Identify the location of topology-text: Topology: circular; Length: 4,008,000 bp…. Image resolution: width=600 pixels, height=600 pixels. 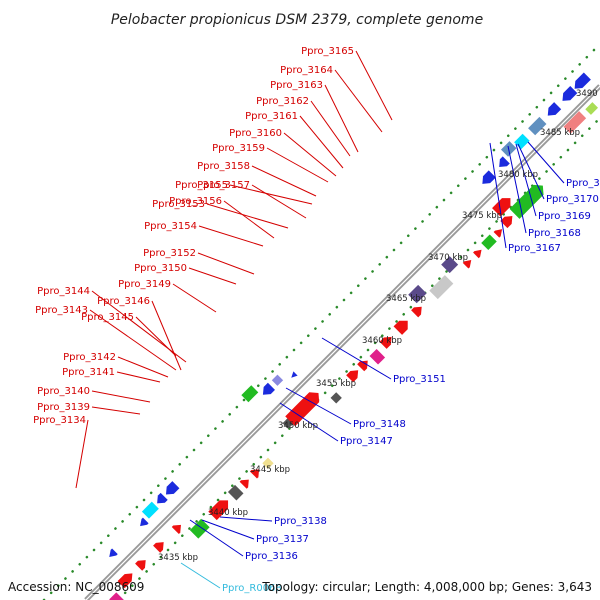
(427, 587).